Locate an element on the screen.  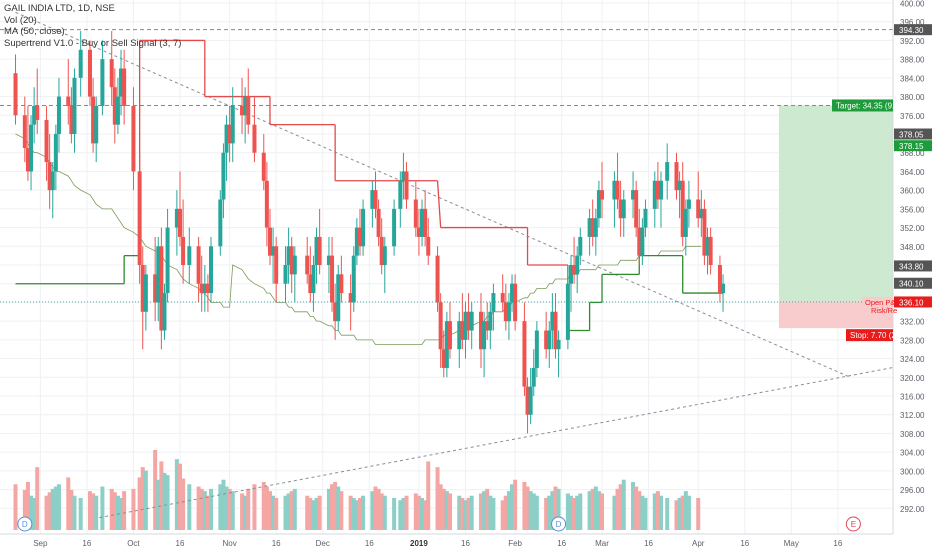
open-pnl-badge is located at coordinates (877, 304).